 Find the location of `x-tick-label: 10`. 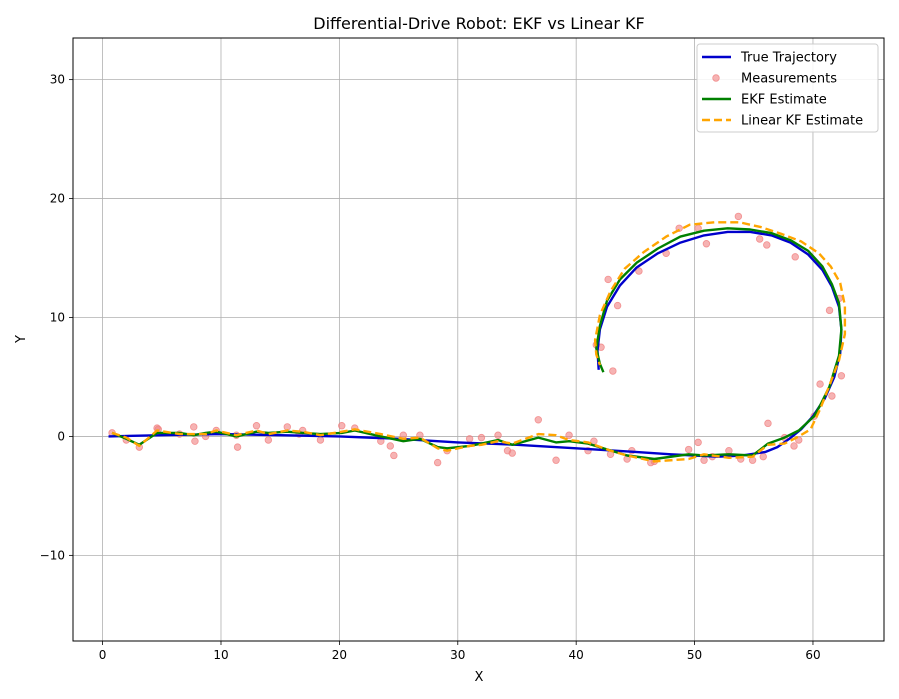

x-tick-label: 10 is located at coordinates (220, 655).